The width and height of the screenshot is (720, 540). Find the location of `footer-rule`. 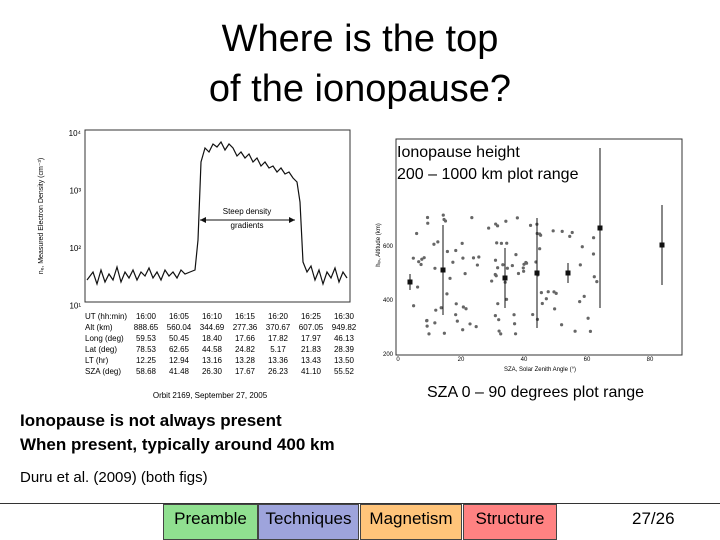

footer-rule is located at coordinates (360, 503).